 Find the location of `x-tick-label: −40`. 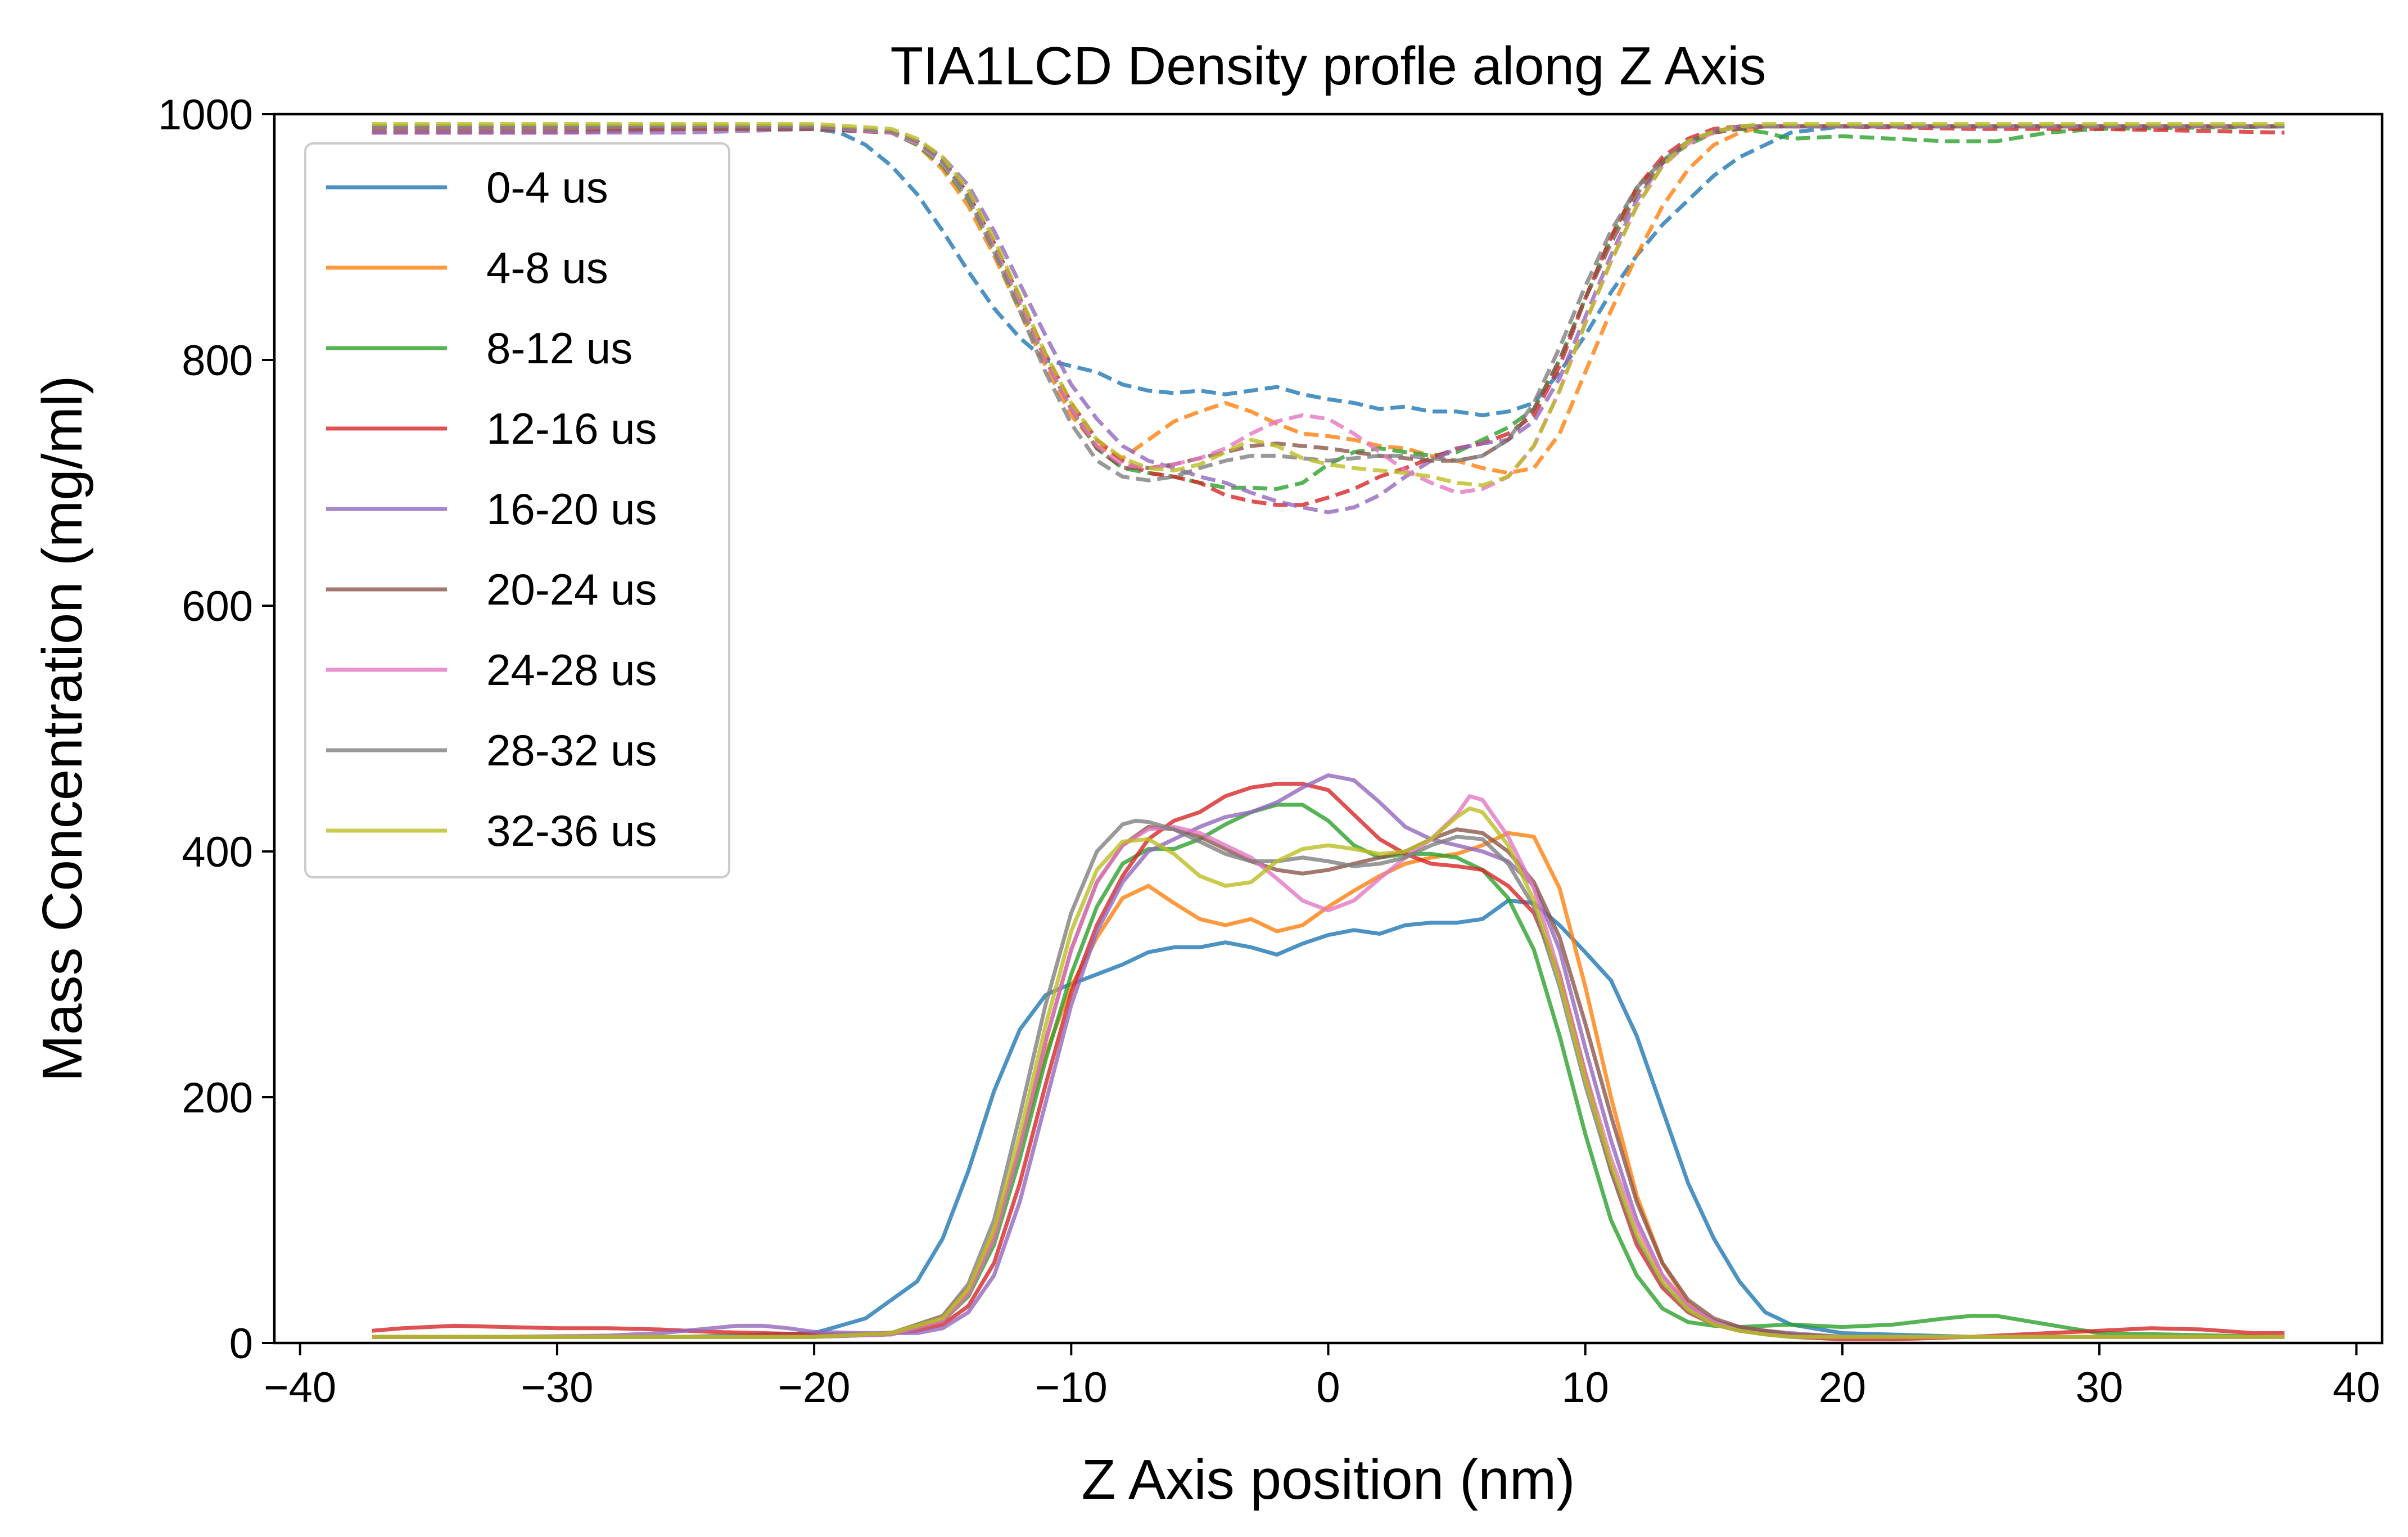

x-tick-label: −40 is located at coordinates (300, 1388).